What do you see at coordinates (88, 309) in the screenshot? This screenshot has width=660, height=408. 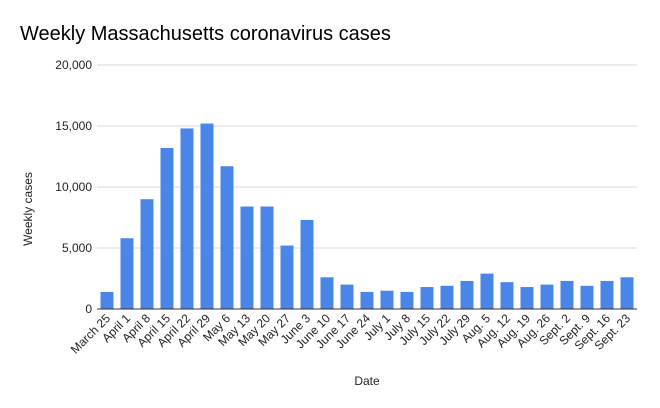 I see `y-tick-label: 0` at bounding box center [88, 309].